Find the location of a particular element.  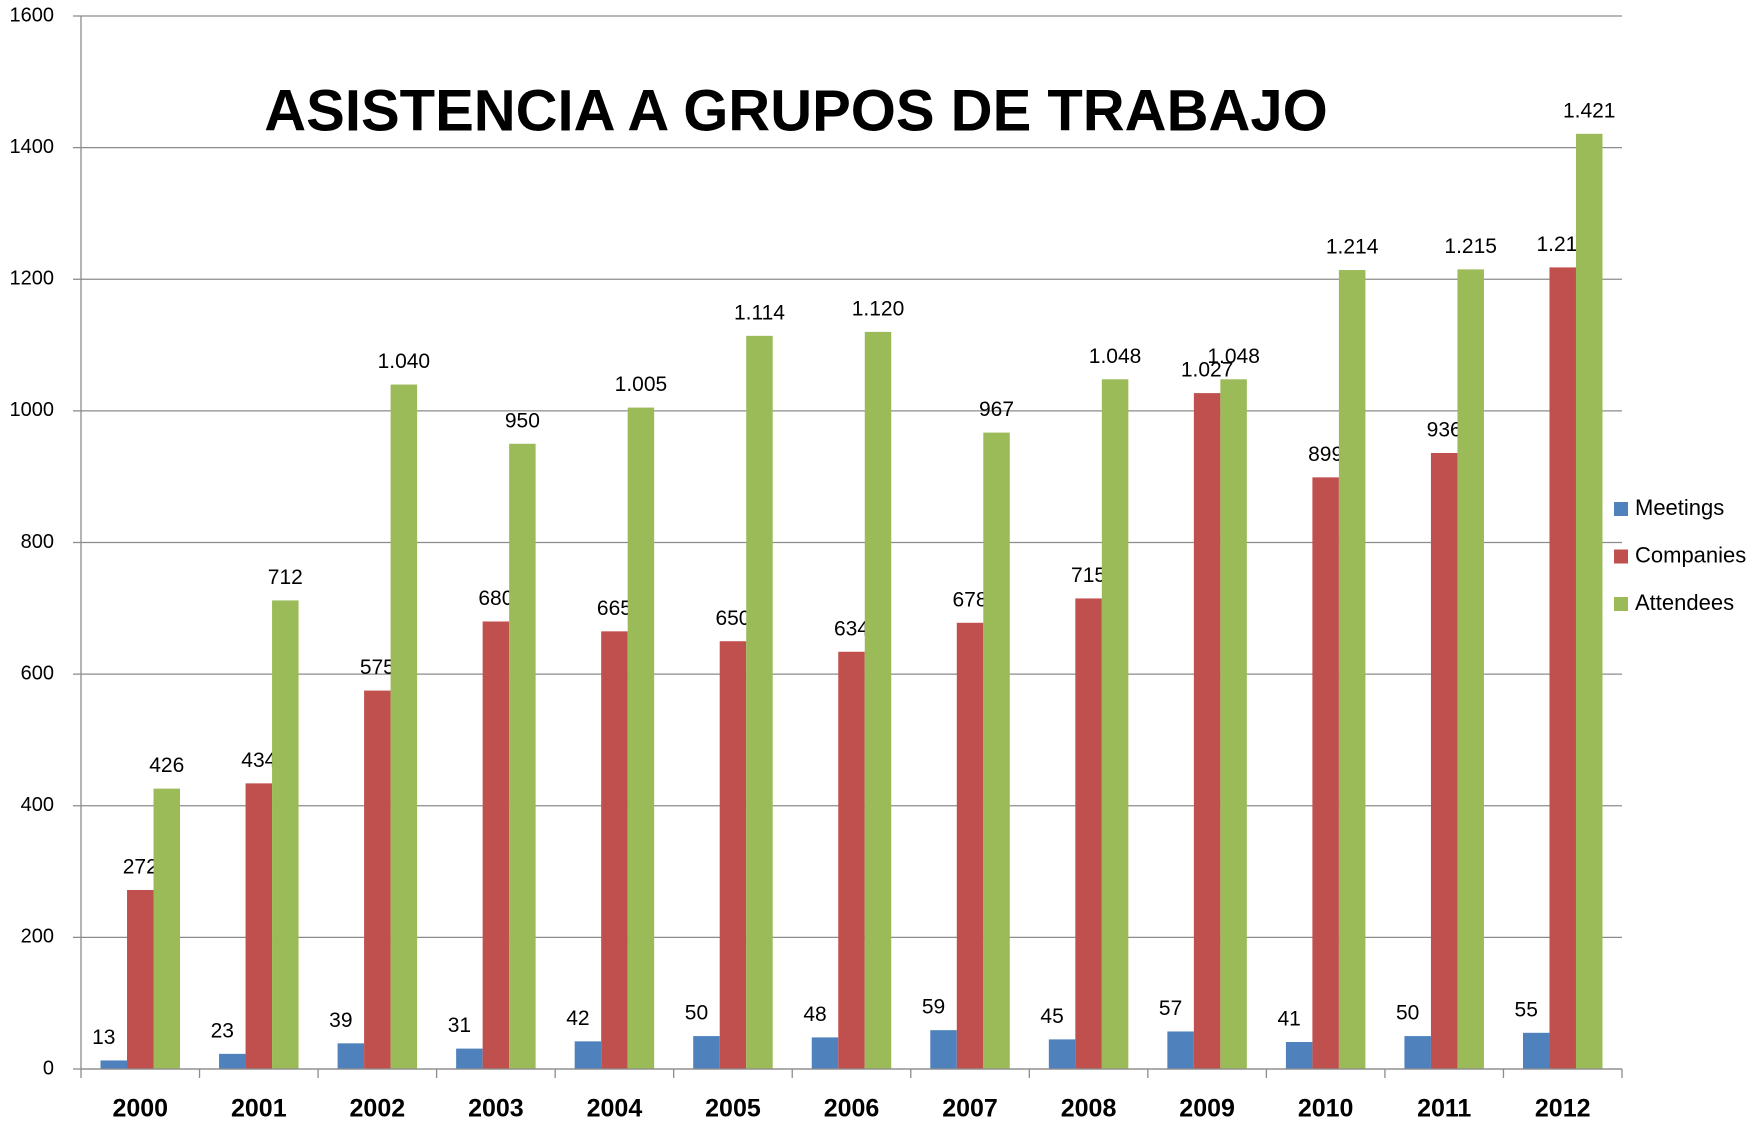

data-label: 665 is located at coordinates (614, 608).